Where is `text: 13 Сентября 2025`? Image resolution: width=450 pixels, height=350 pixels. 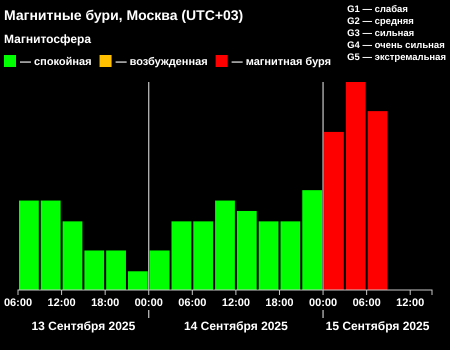 text: 13 Сентября 2025 is located at coordinates (83, 326).